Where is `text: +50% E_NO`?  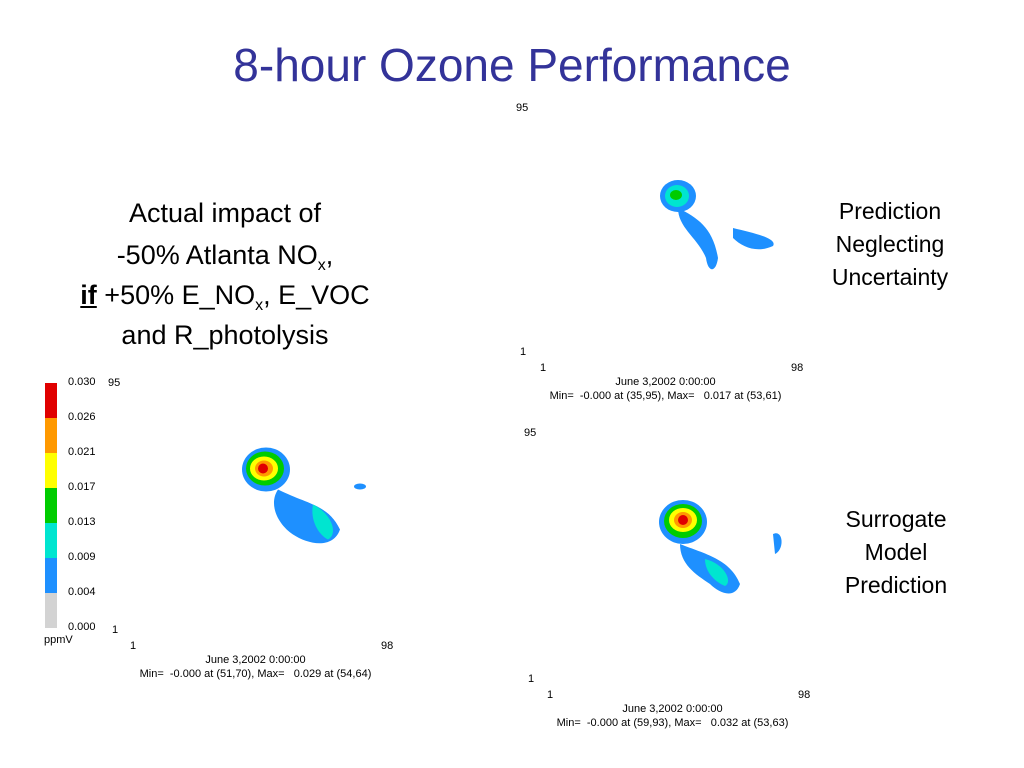 text: +50% E_NO is located at coordinates (176, 295).